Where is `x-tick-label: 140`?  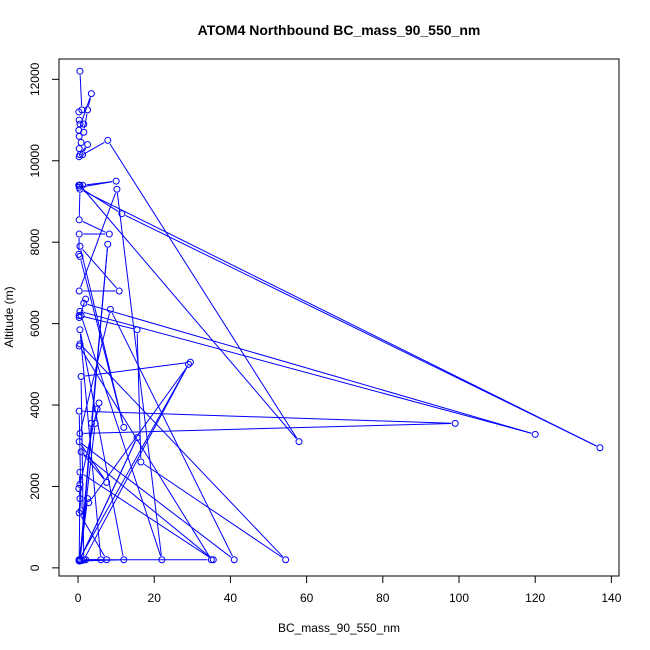 x-tick-label: 140 is located at coordinates (611, 598).